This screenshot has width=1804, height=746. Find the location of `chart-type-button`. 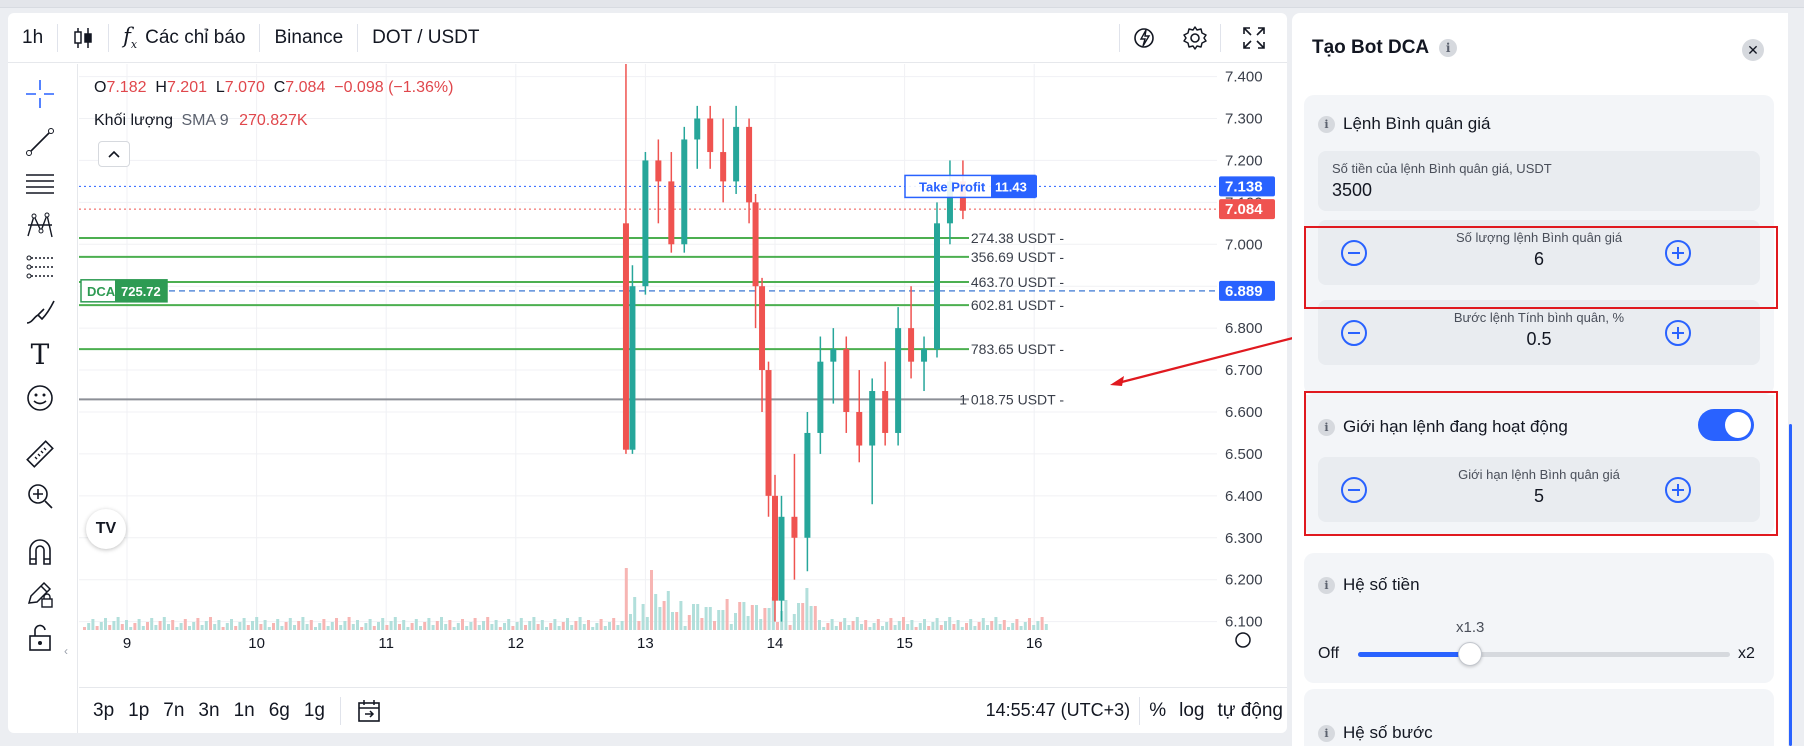

chart-type-button is located at coordinates (83, 38).